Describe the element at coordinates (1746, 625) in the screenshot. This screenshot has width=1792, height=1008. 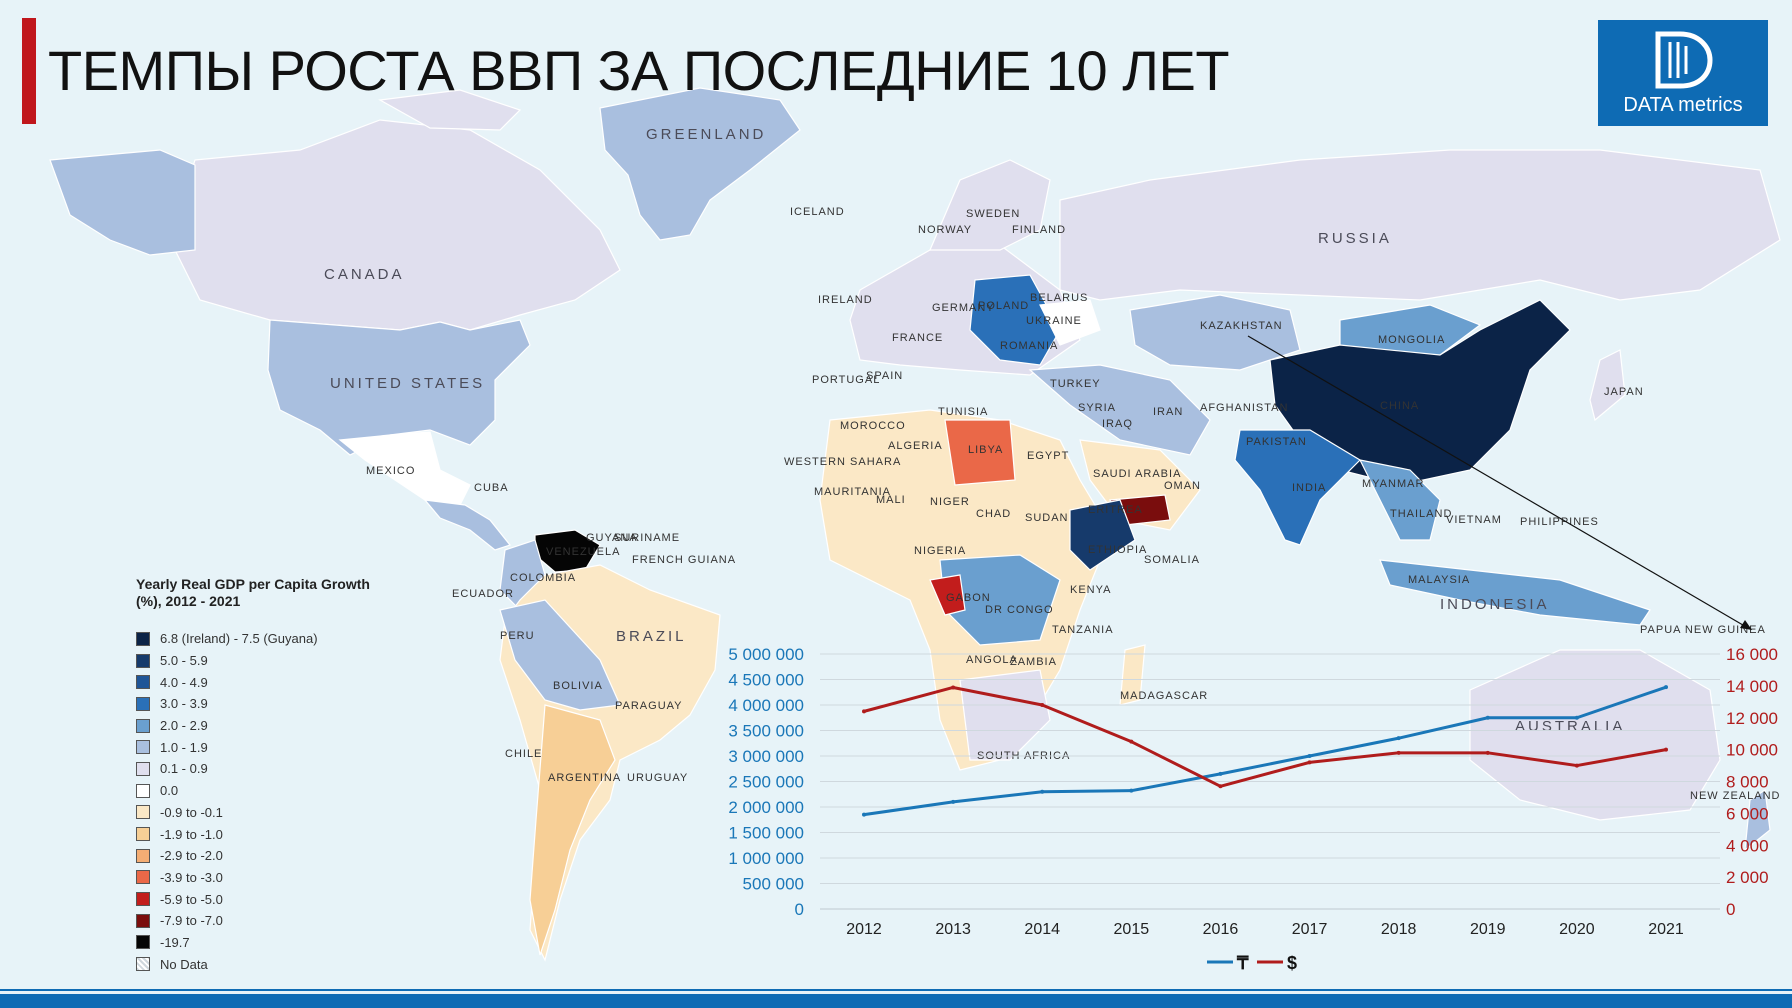
I see `pointer-arrow-head` at that location.